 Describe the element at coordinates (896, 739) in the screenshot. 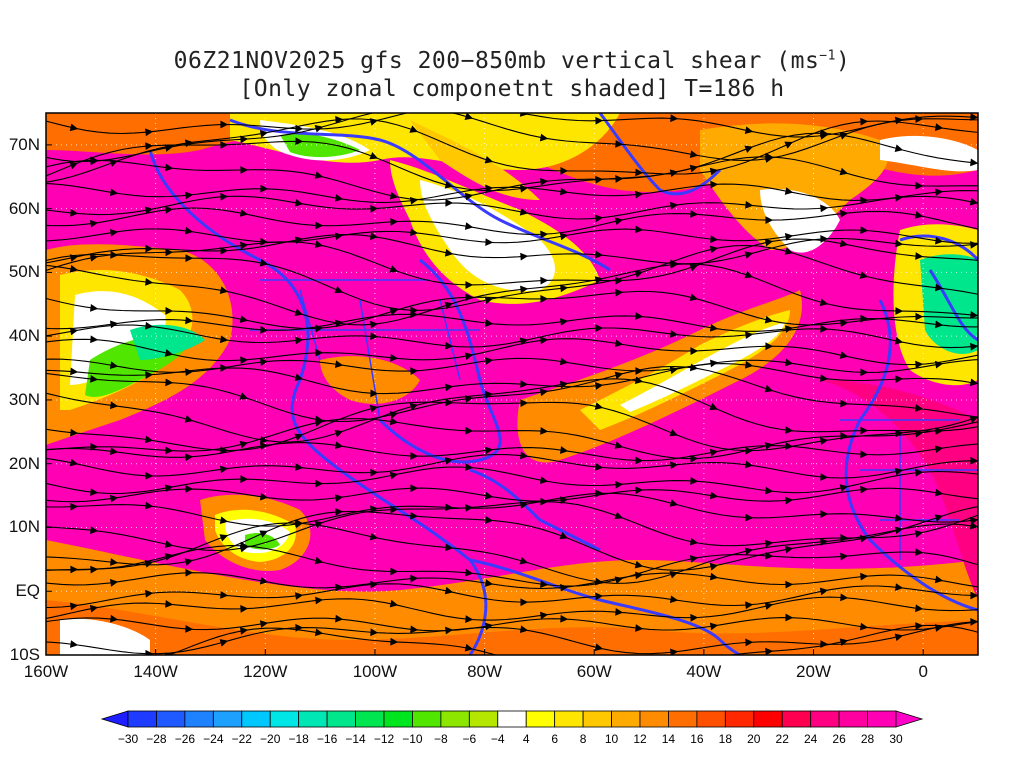

I see `colorbar-label: 30` at that location.